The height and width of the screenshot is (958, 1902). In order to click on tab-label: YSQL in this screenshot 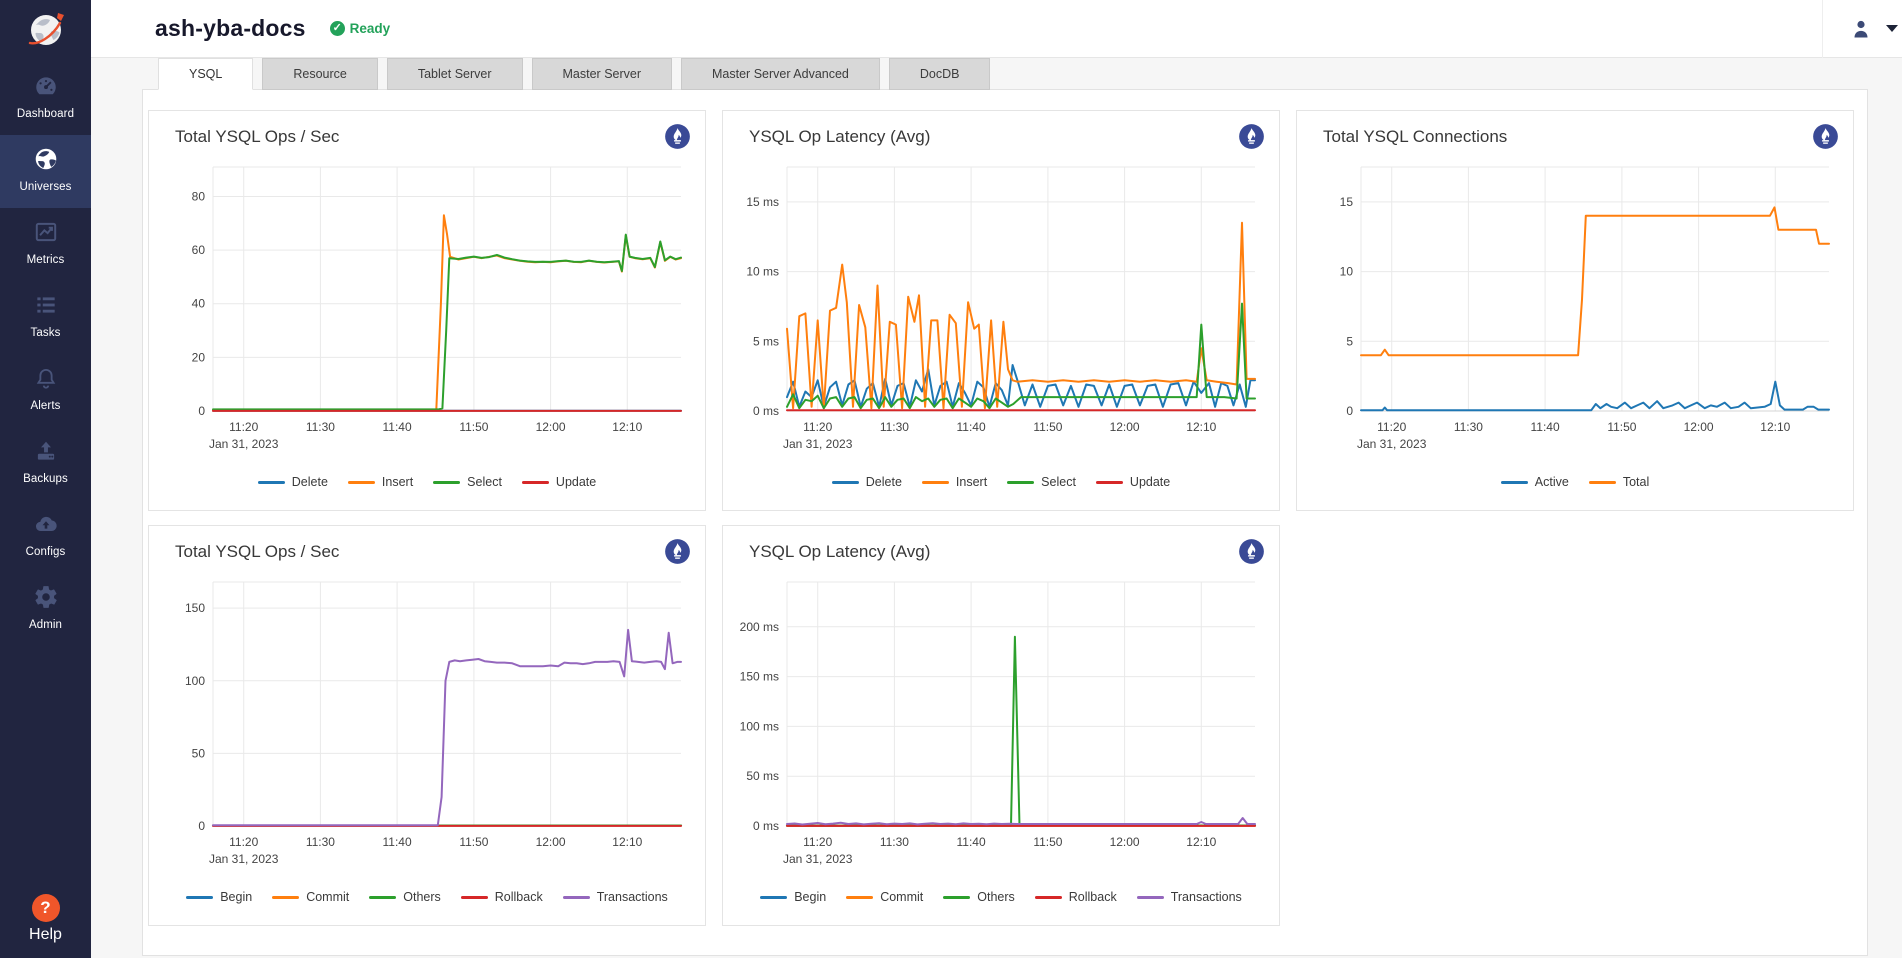, I will do `click(206, 74)`.